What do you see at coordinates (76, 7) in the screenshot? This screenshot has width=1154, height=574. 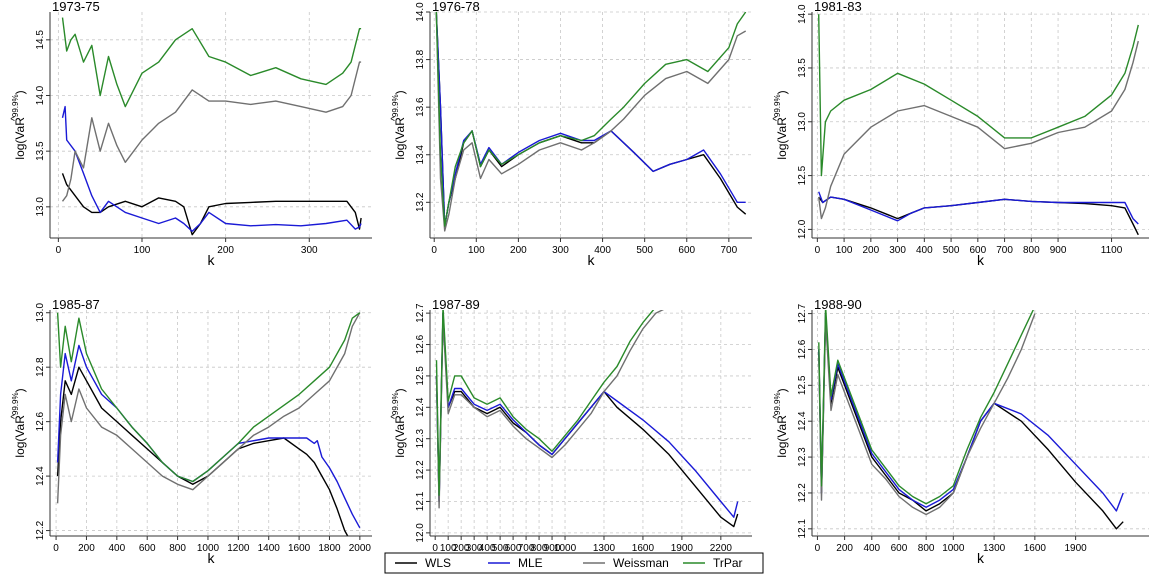 I see `panel-title: 1973-75` at bounding box center [76, 7].